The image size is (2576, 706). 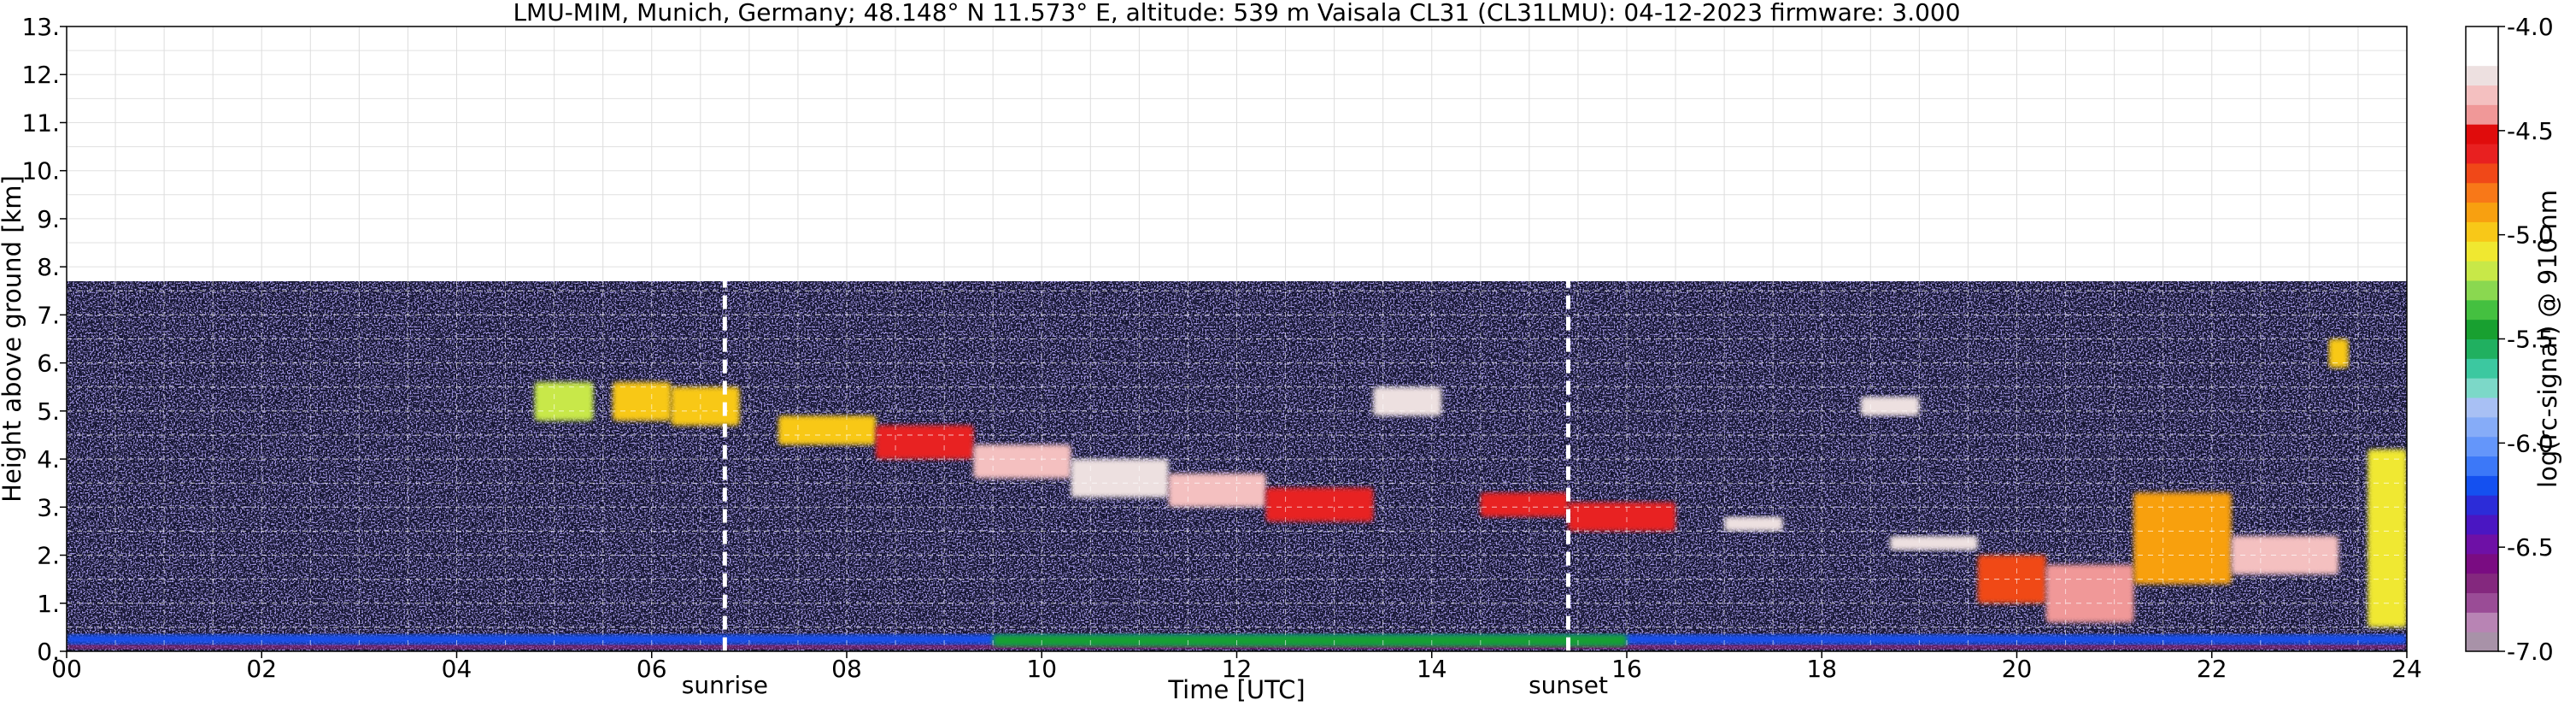 What do you see at coordinates (457, 669) in the screenshot?
I see `x-tick-label: 04` at bounding box center [457, 669].